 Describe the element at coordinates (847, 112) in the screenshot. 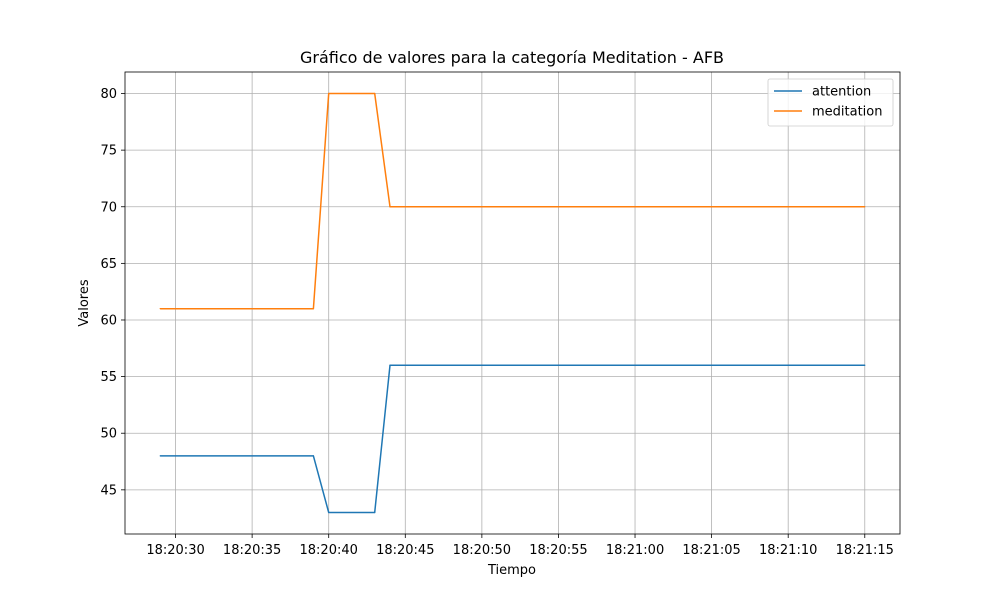

I see `legend-label-meditation: meditation` at that location.